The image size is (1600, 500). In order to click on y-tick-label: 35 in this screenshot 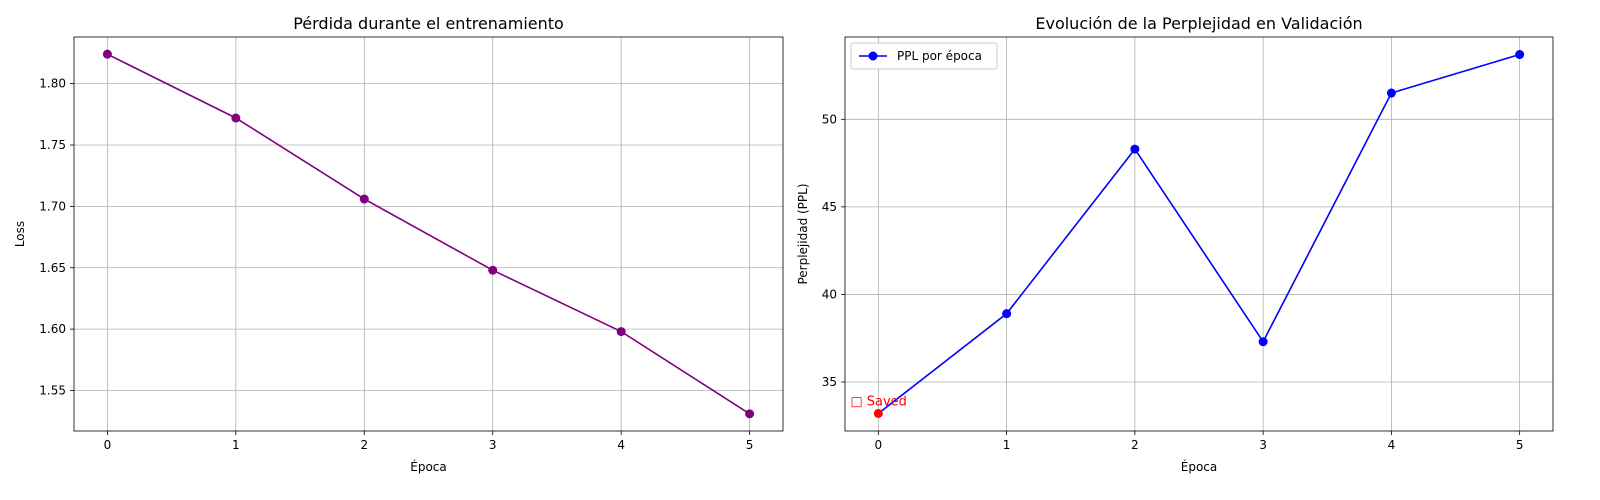, I will do `click(829, 382)`.